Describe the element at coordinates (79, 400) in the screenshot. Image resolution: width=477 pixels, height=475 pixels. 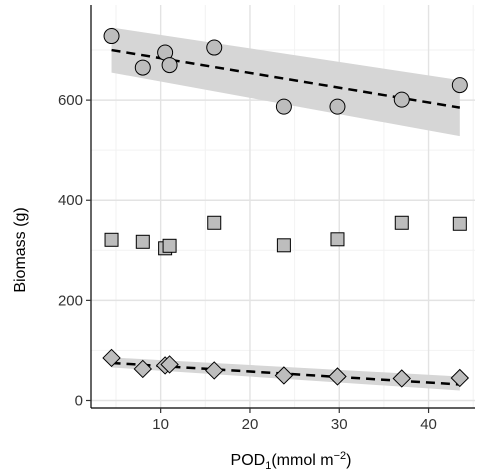
I see `y-tick-label: 0` at that location.